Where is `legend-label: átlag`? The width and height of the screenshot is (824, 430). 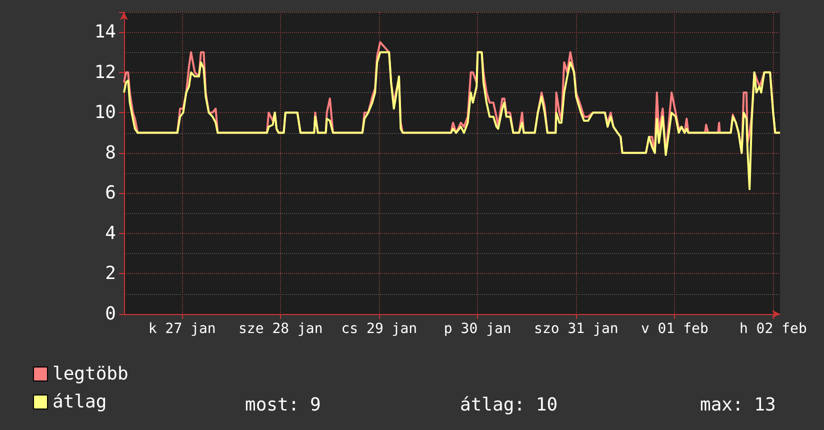
legend-label: átlag is located at coordinates (79, 402).